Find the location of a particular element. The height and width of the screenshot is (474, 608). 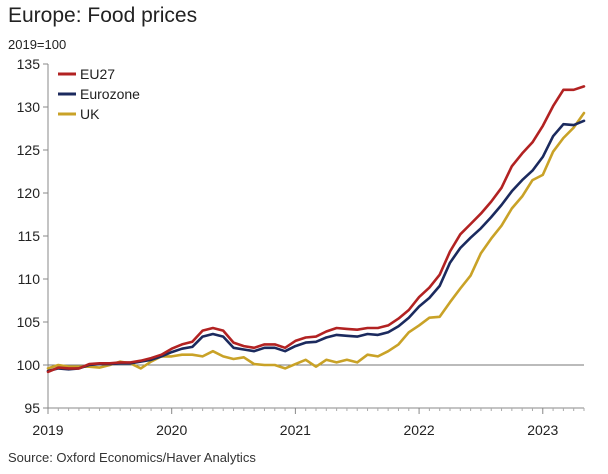

y-tick-label: 105 is located at coordinates (29, 322).